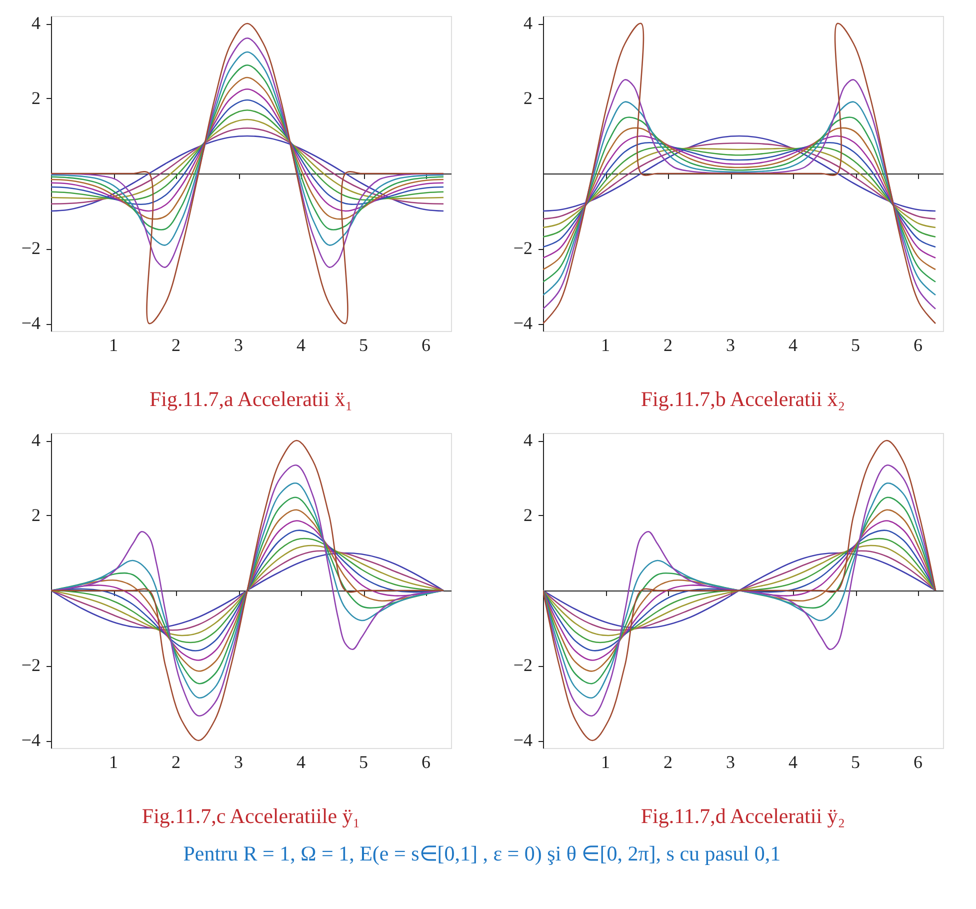  Describe the element at coordinates (251, 399) in the screenshot. I see `text: Fig.11.7,a Acceleratii ẍ₁` at that location.